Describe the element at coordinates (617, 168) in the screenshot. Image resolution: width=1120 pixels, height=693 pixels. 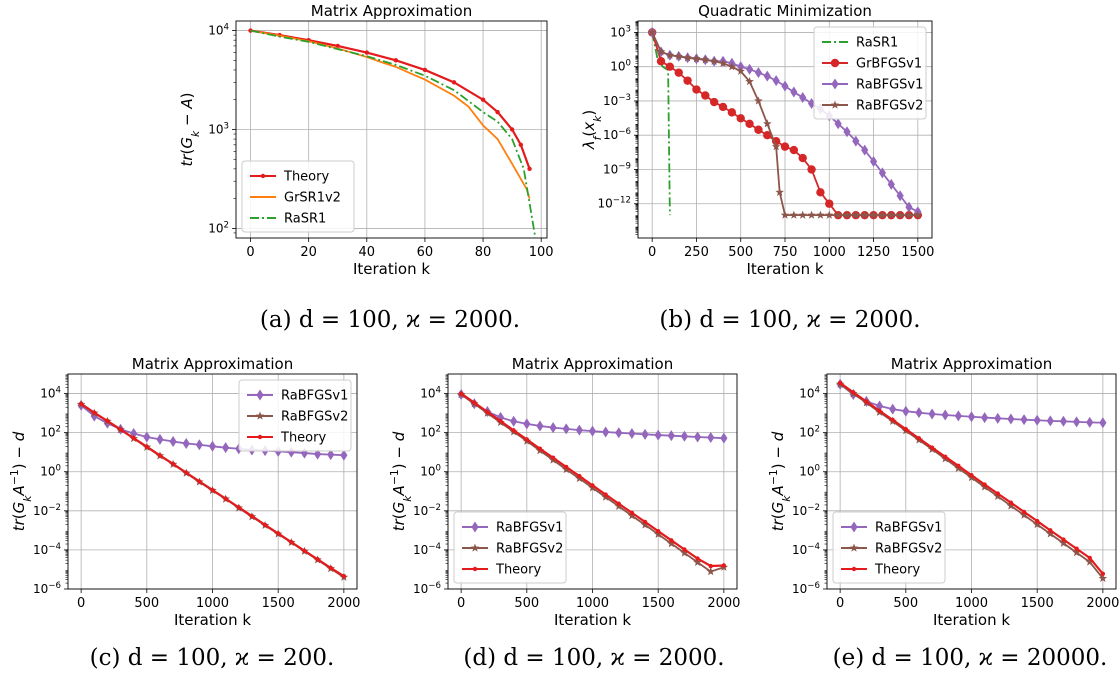
I see `y-tick-label: 10⁻⁹` at that location.